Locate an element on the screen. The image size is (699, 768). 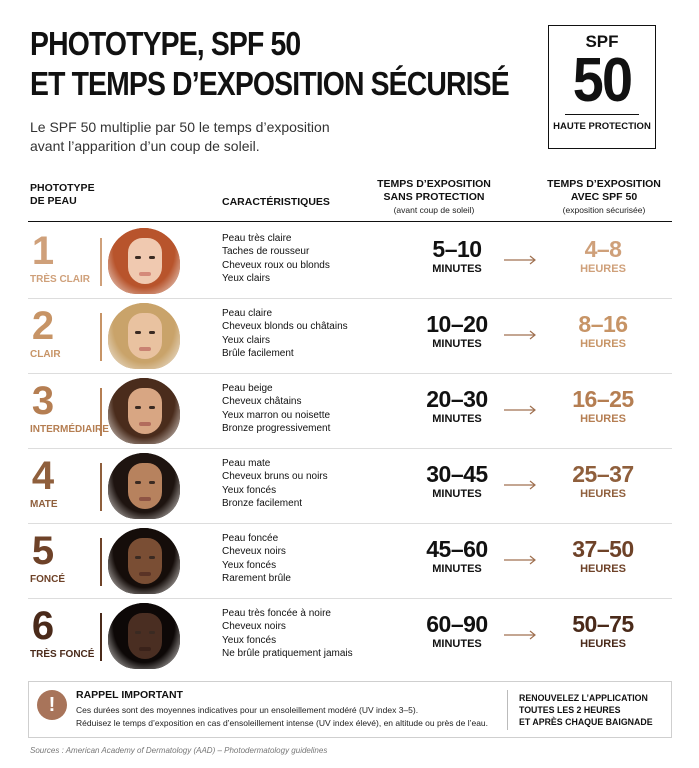
exposure-spf: 8–16 HEURES is located at coordinates (603, 331).